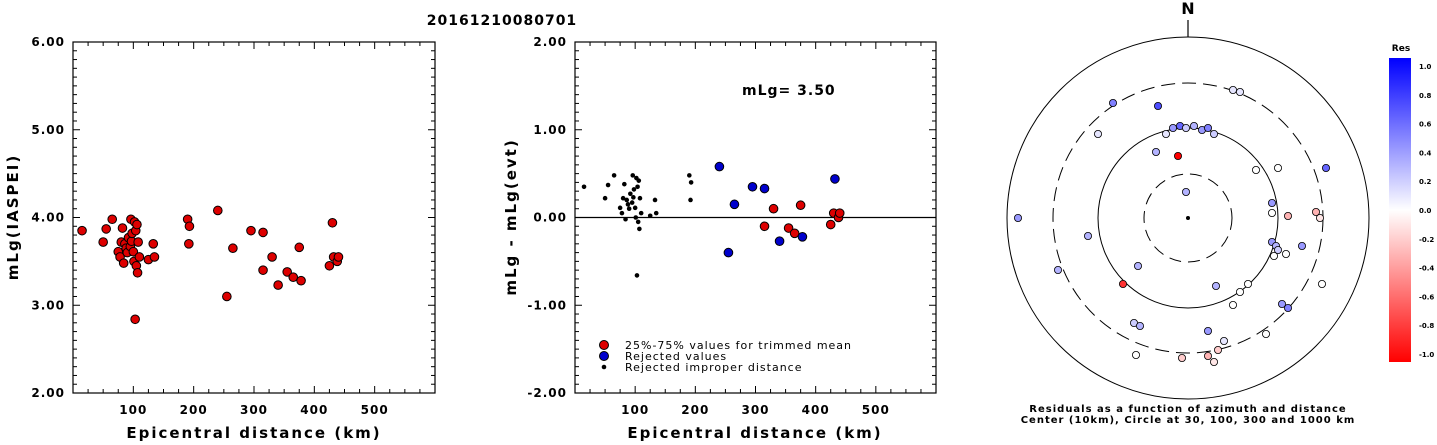 The width and height of the screenshot is (1437, 445). What do you see at coordinates (1425, 153) in the screenshot?
I see `colorbar-tick-label: 0.4` at bounding box center [1425, 153].